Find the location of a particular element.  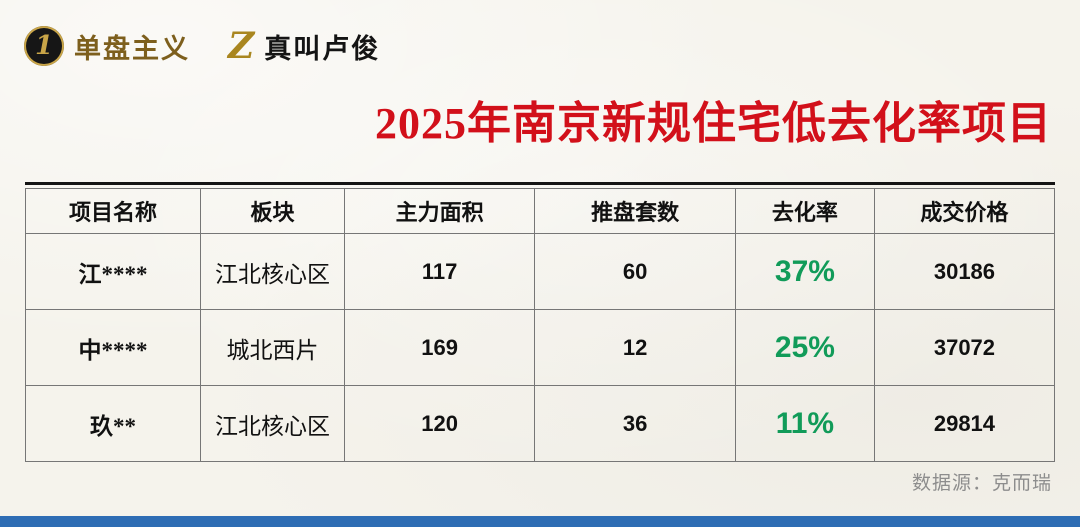

cell-project-name: 中**** is located at coordinates (113, 347).